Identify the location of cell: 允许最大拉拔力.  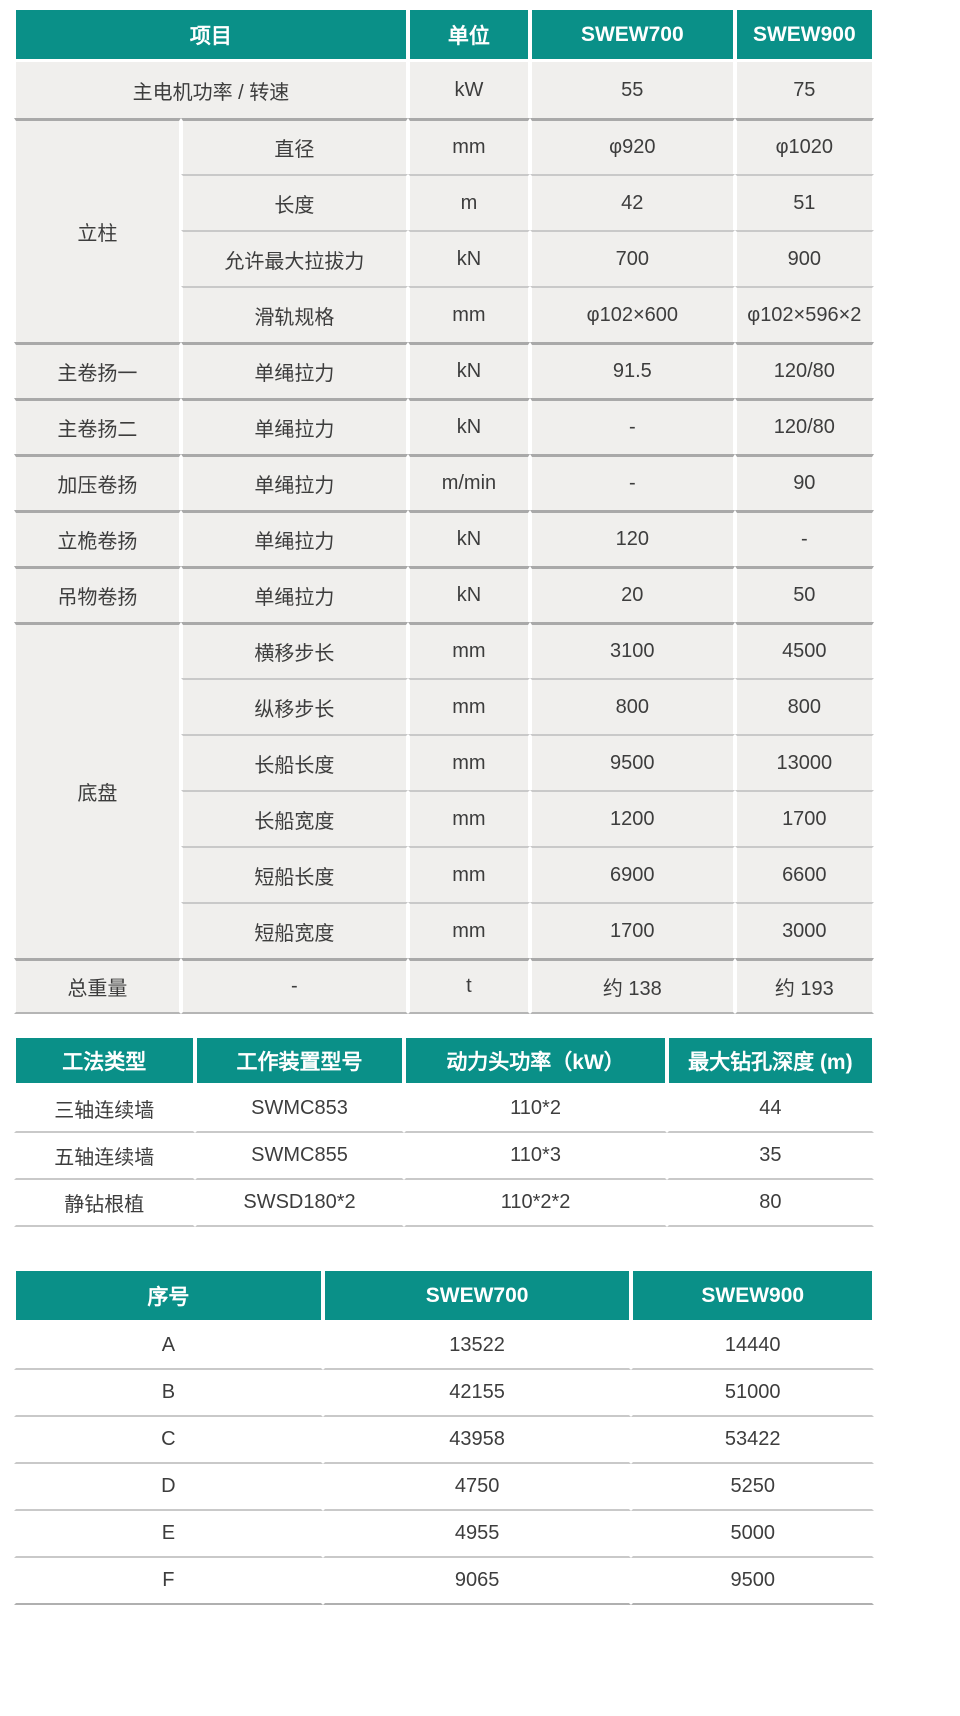
(294, 258).